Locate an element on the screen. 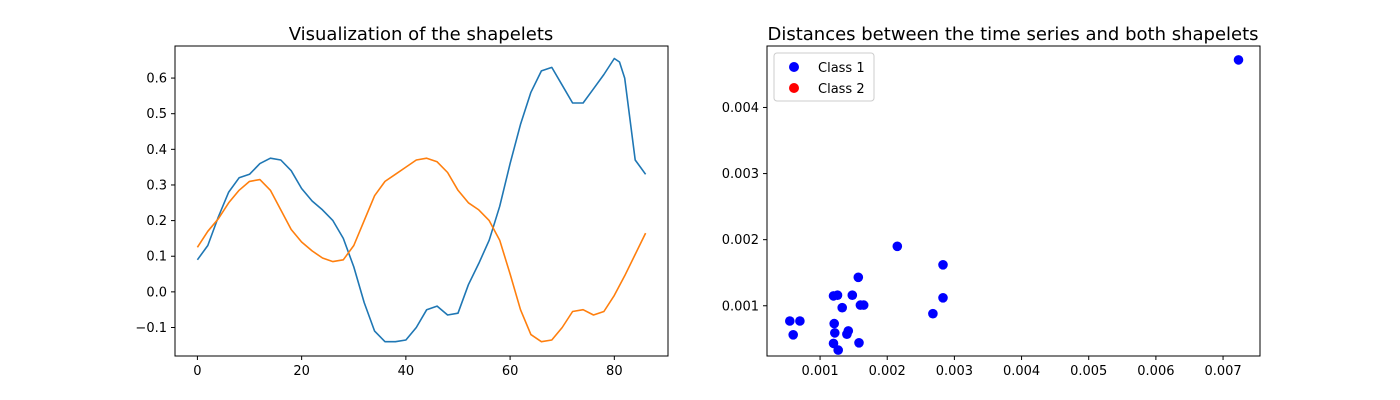 The width and height of the screenshot is (1400, 400). y-axis-ticks: 0.001 0.002 0.003 0.004 is located at coordinates (744, 207).